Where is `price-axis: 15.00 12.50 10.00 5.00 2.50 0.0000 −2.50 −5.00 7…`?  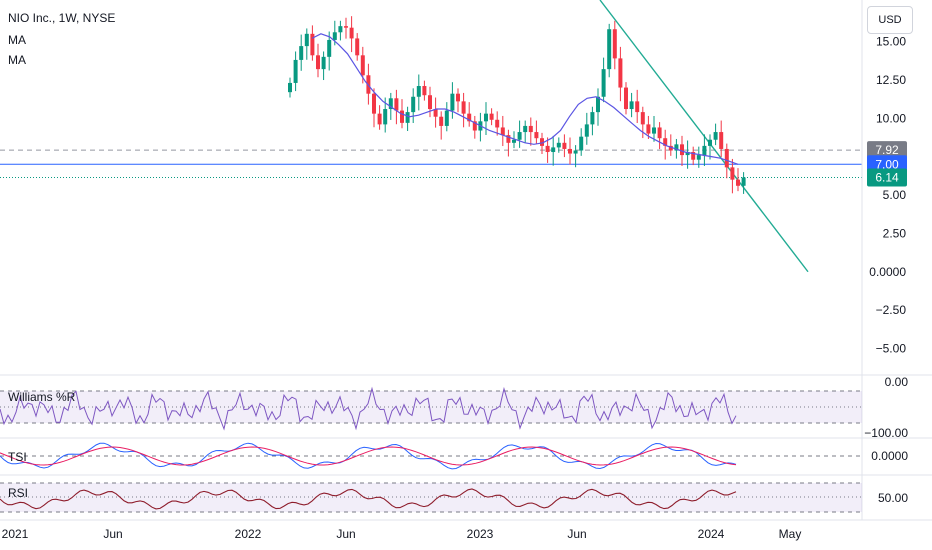
price-axis: 15.00 12.50 10.00 5.00 2.50 0.0000 −2.50 −5.00 7… is located at coordinates (886, 270).